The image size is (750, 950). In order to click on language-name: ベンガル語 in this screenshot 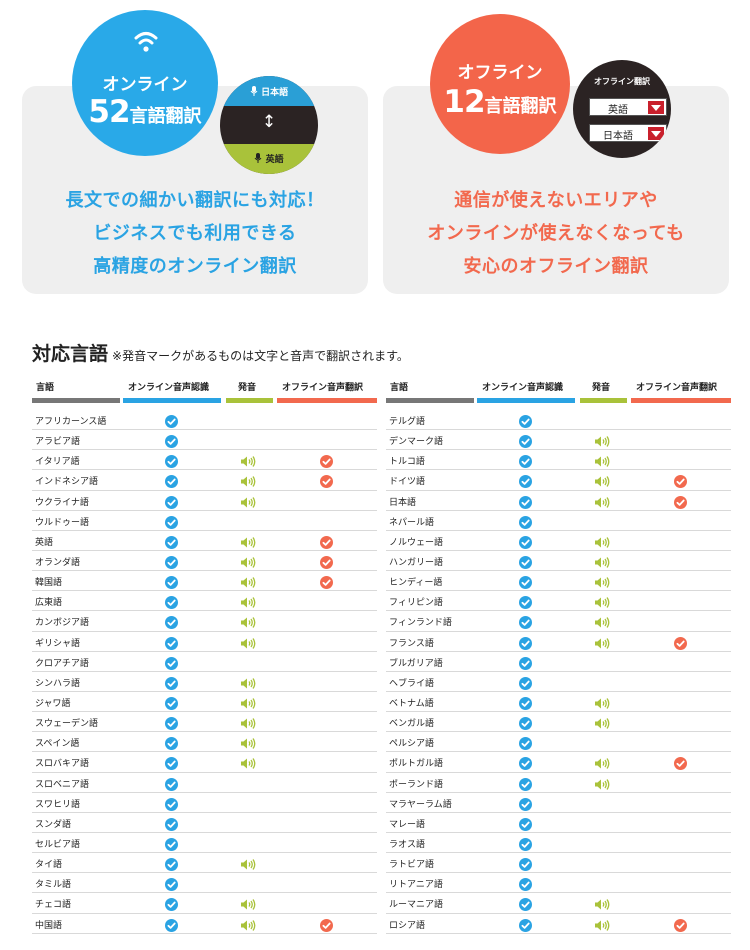, I will do `click(412, 724)`.